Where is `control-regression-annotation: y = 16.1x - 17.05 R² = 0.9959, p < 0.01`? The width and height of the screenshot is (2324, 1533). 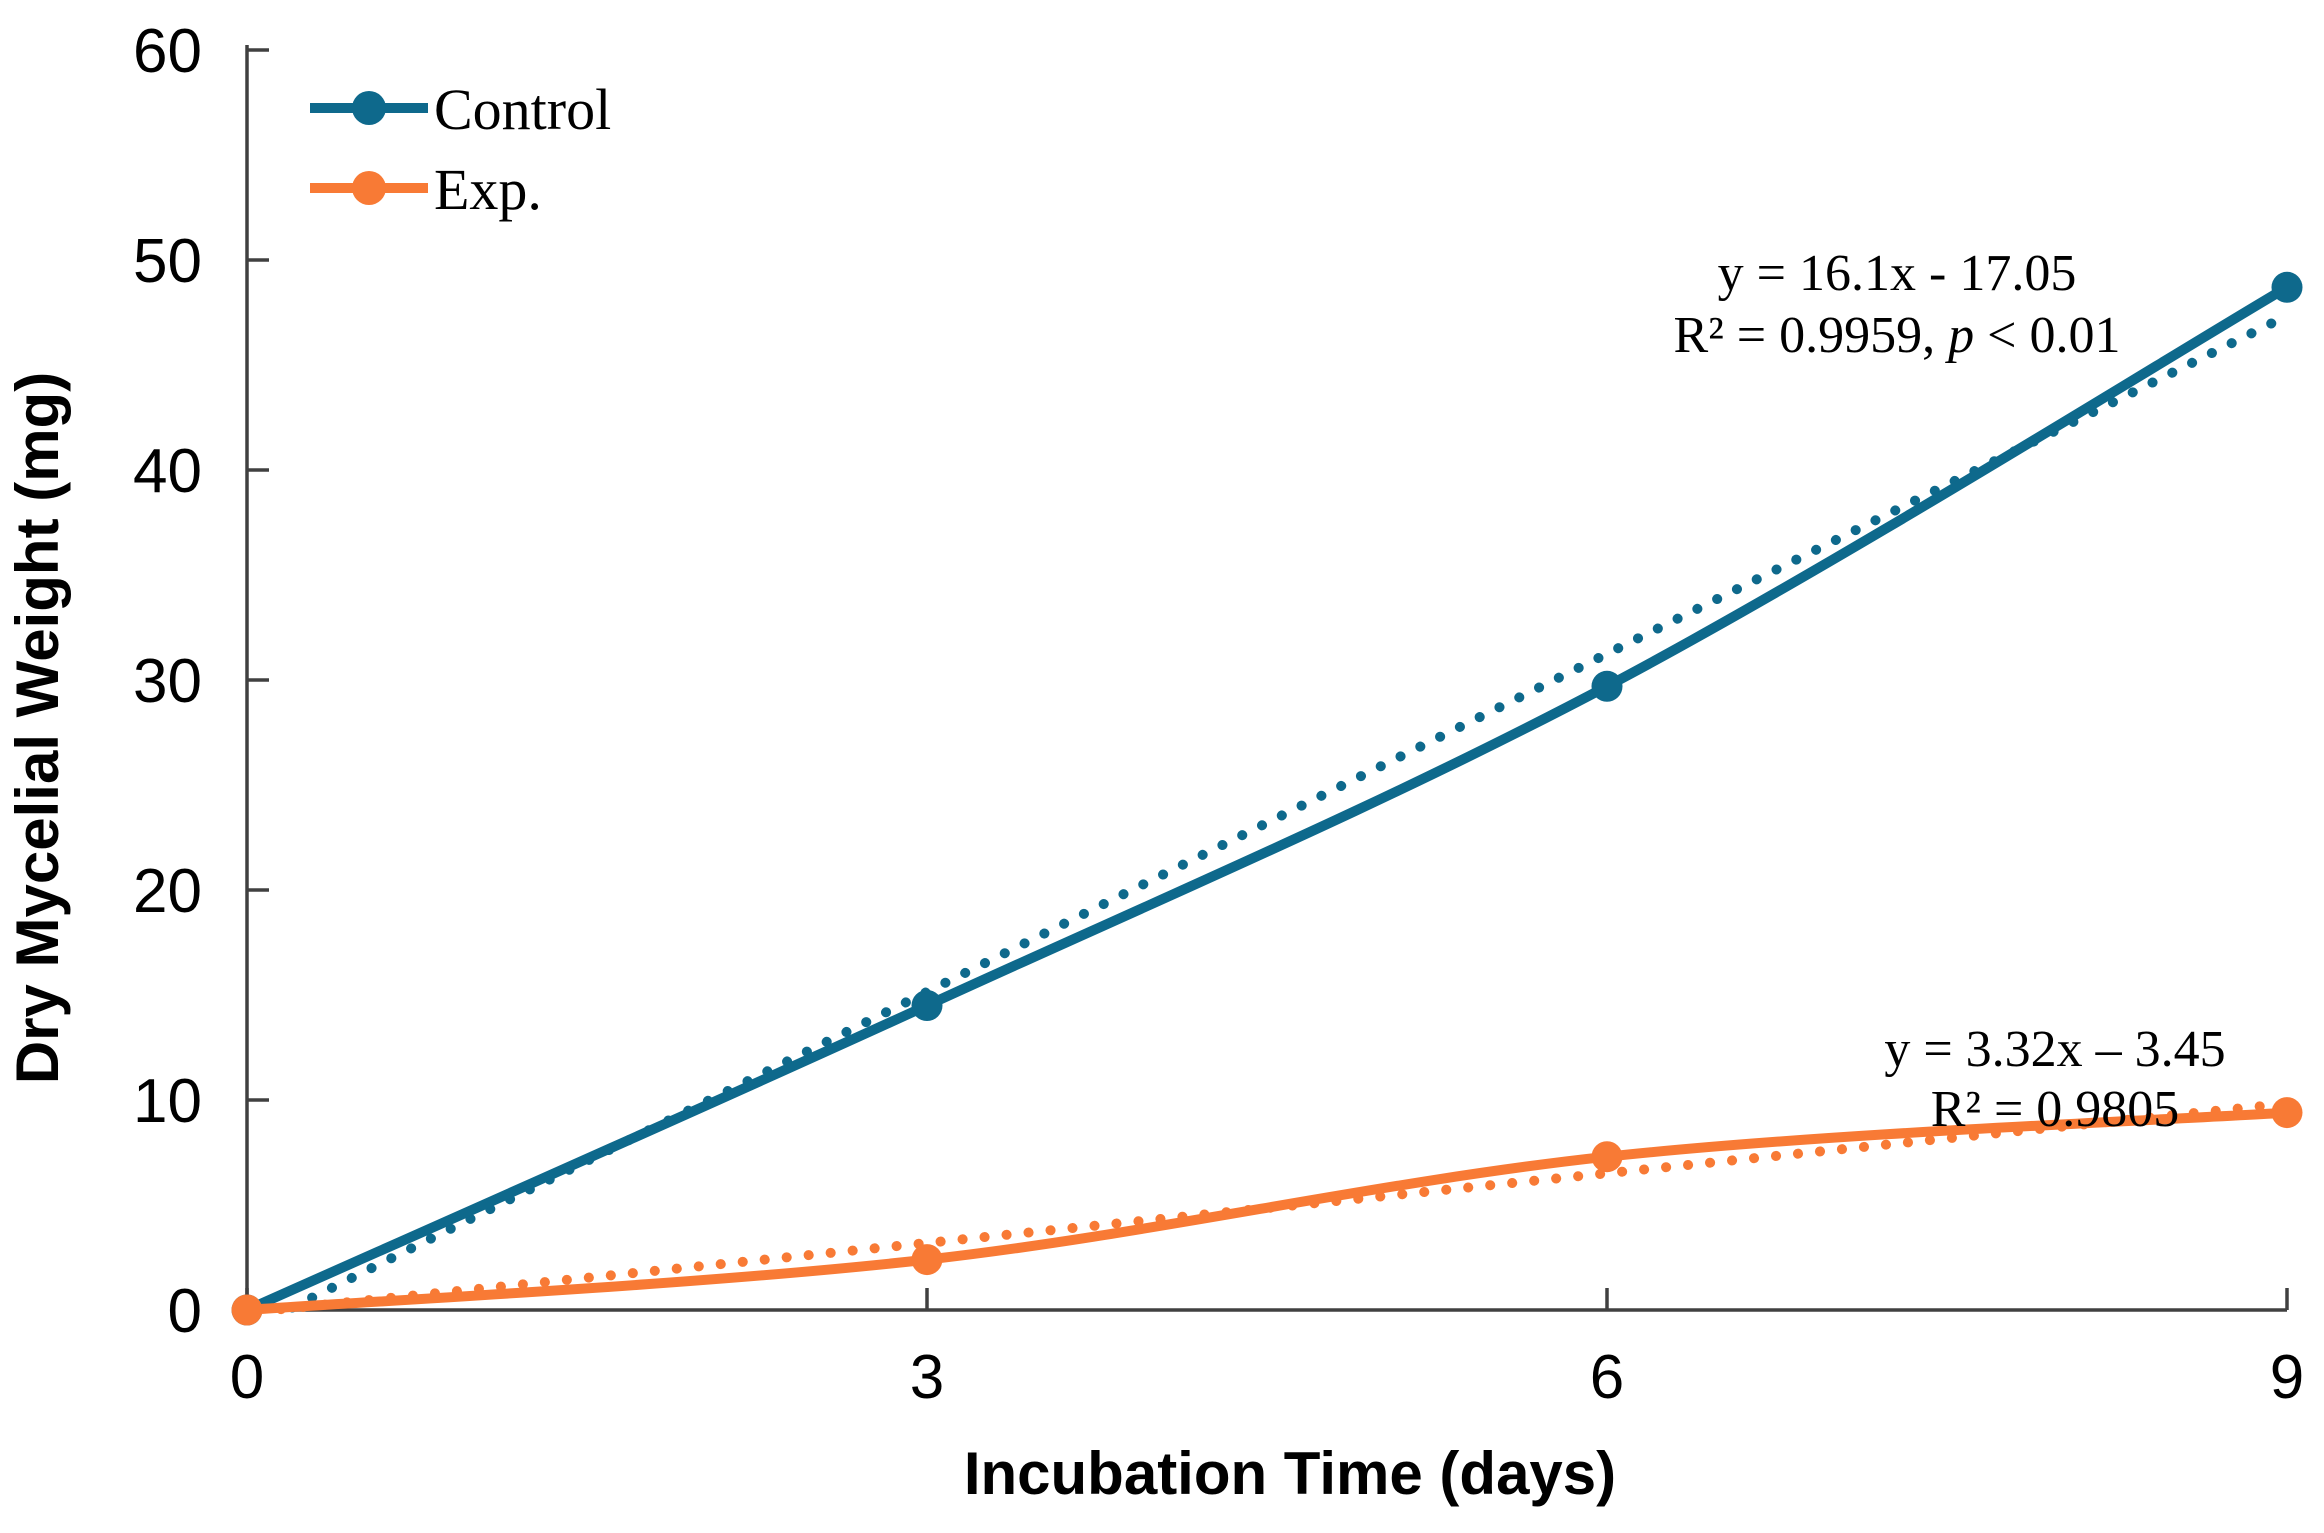 control-regression-annotation: y = 16.1x - 17.05 R² = 0.9959, p < 0.01 is located at coordinates (1884, 304).